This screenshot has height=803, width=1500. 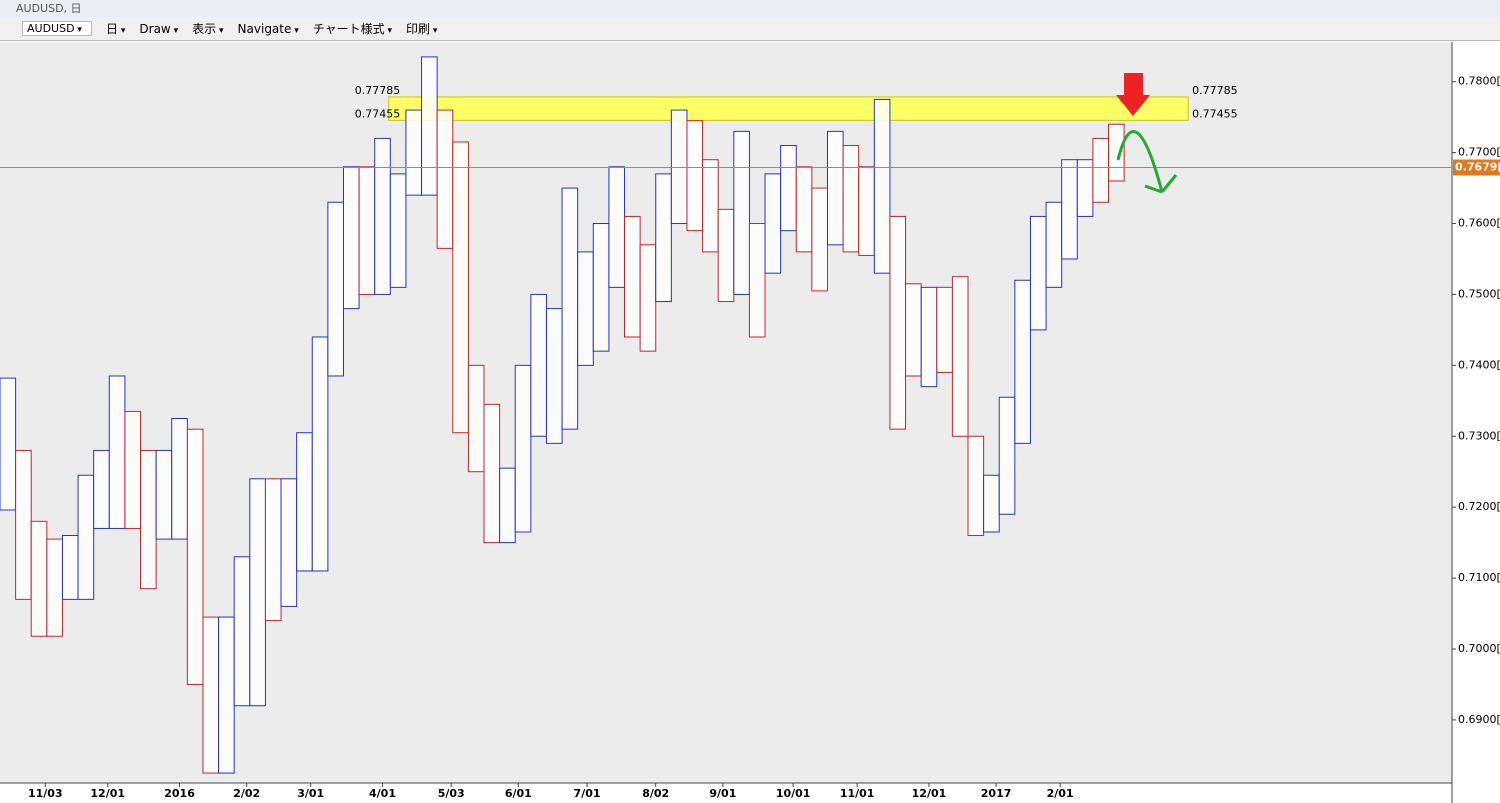 I want to click on y-tick-label: 0.7500[0, so click(x=1479, y=293).